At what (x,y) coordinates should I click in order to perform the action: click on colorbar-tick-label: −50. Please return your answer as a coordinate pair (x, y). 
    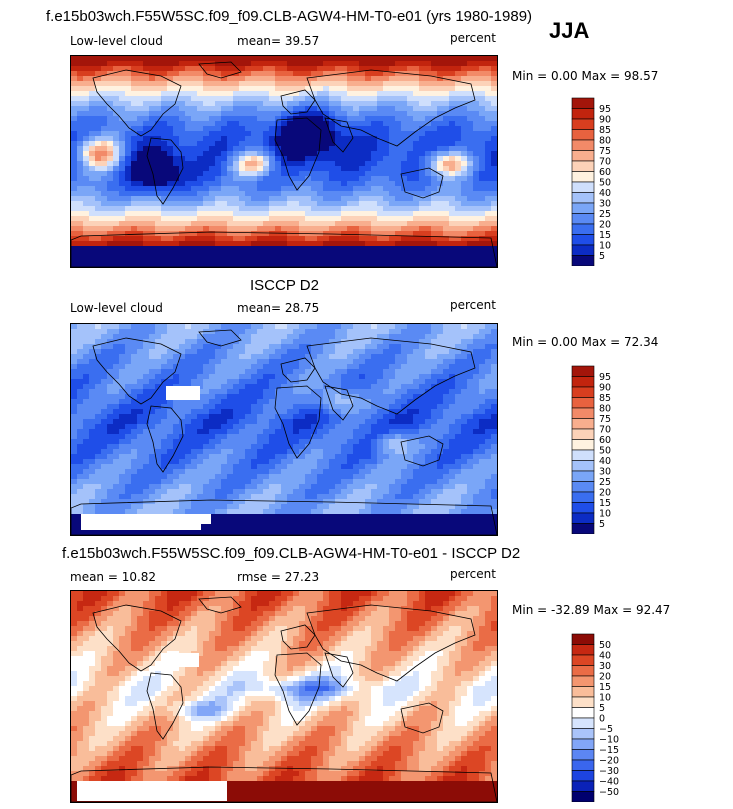
    Looking at the image, I should click on (609, 792).